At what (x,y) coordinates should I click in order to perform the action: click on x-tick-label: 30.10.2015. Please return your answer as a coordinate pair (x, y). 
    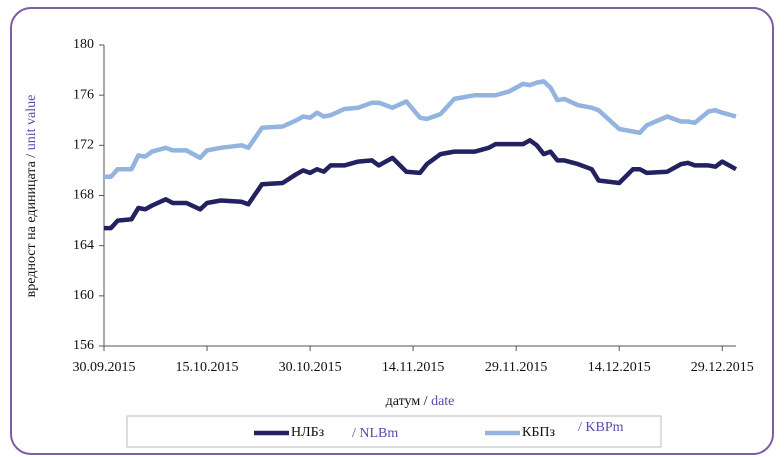
    Looking at the image, I should click on (310, 367).